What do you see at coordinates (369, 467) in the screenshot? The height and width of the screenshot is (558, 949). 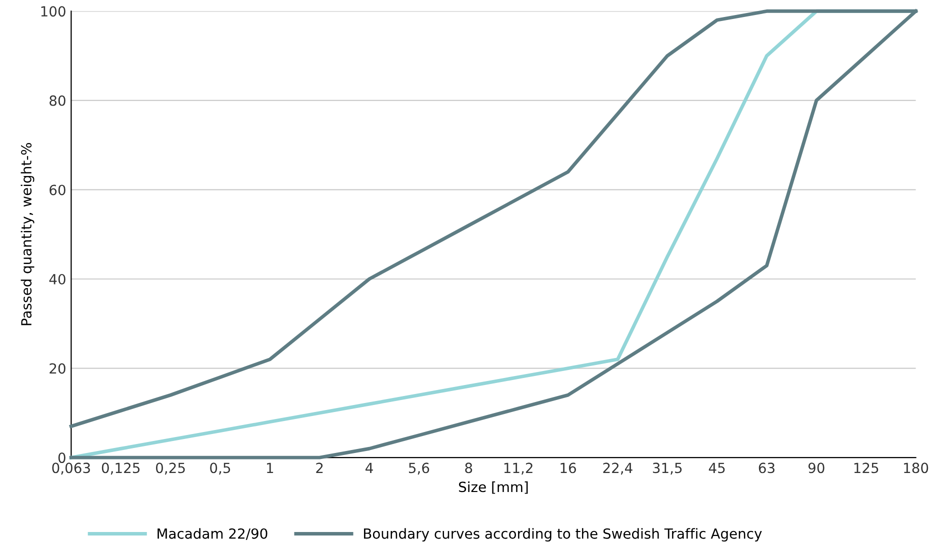 I see `x-tick-label: 4` at bounding box center [369, 467].